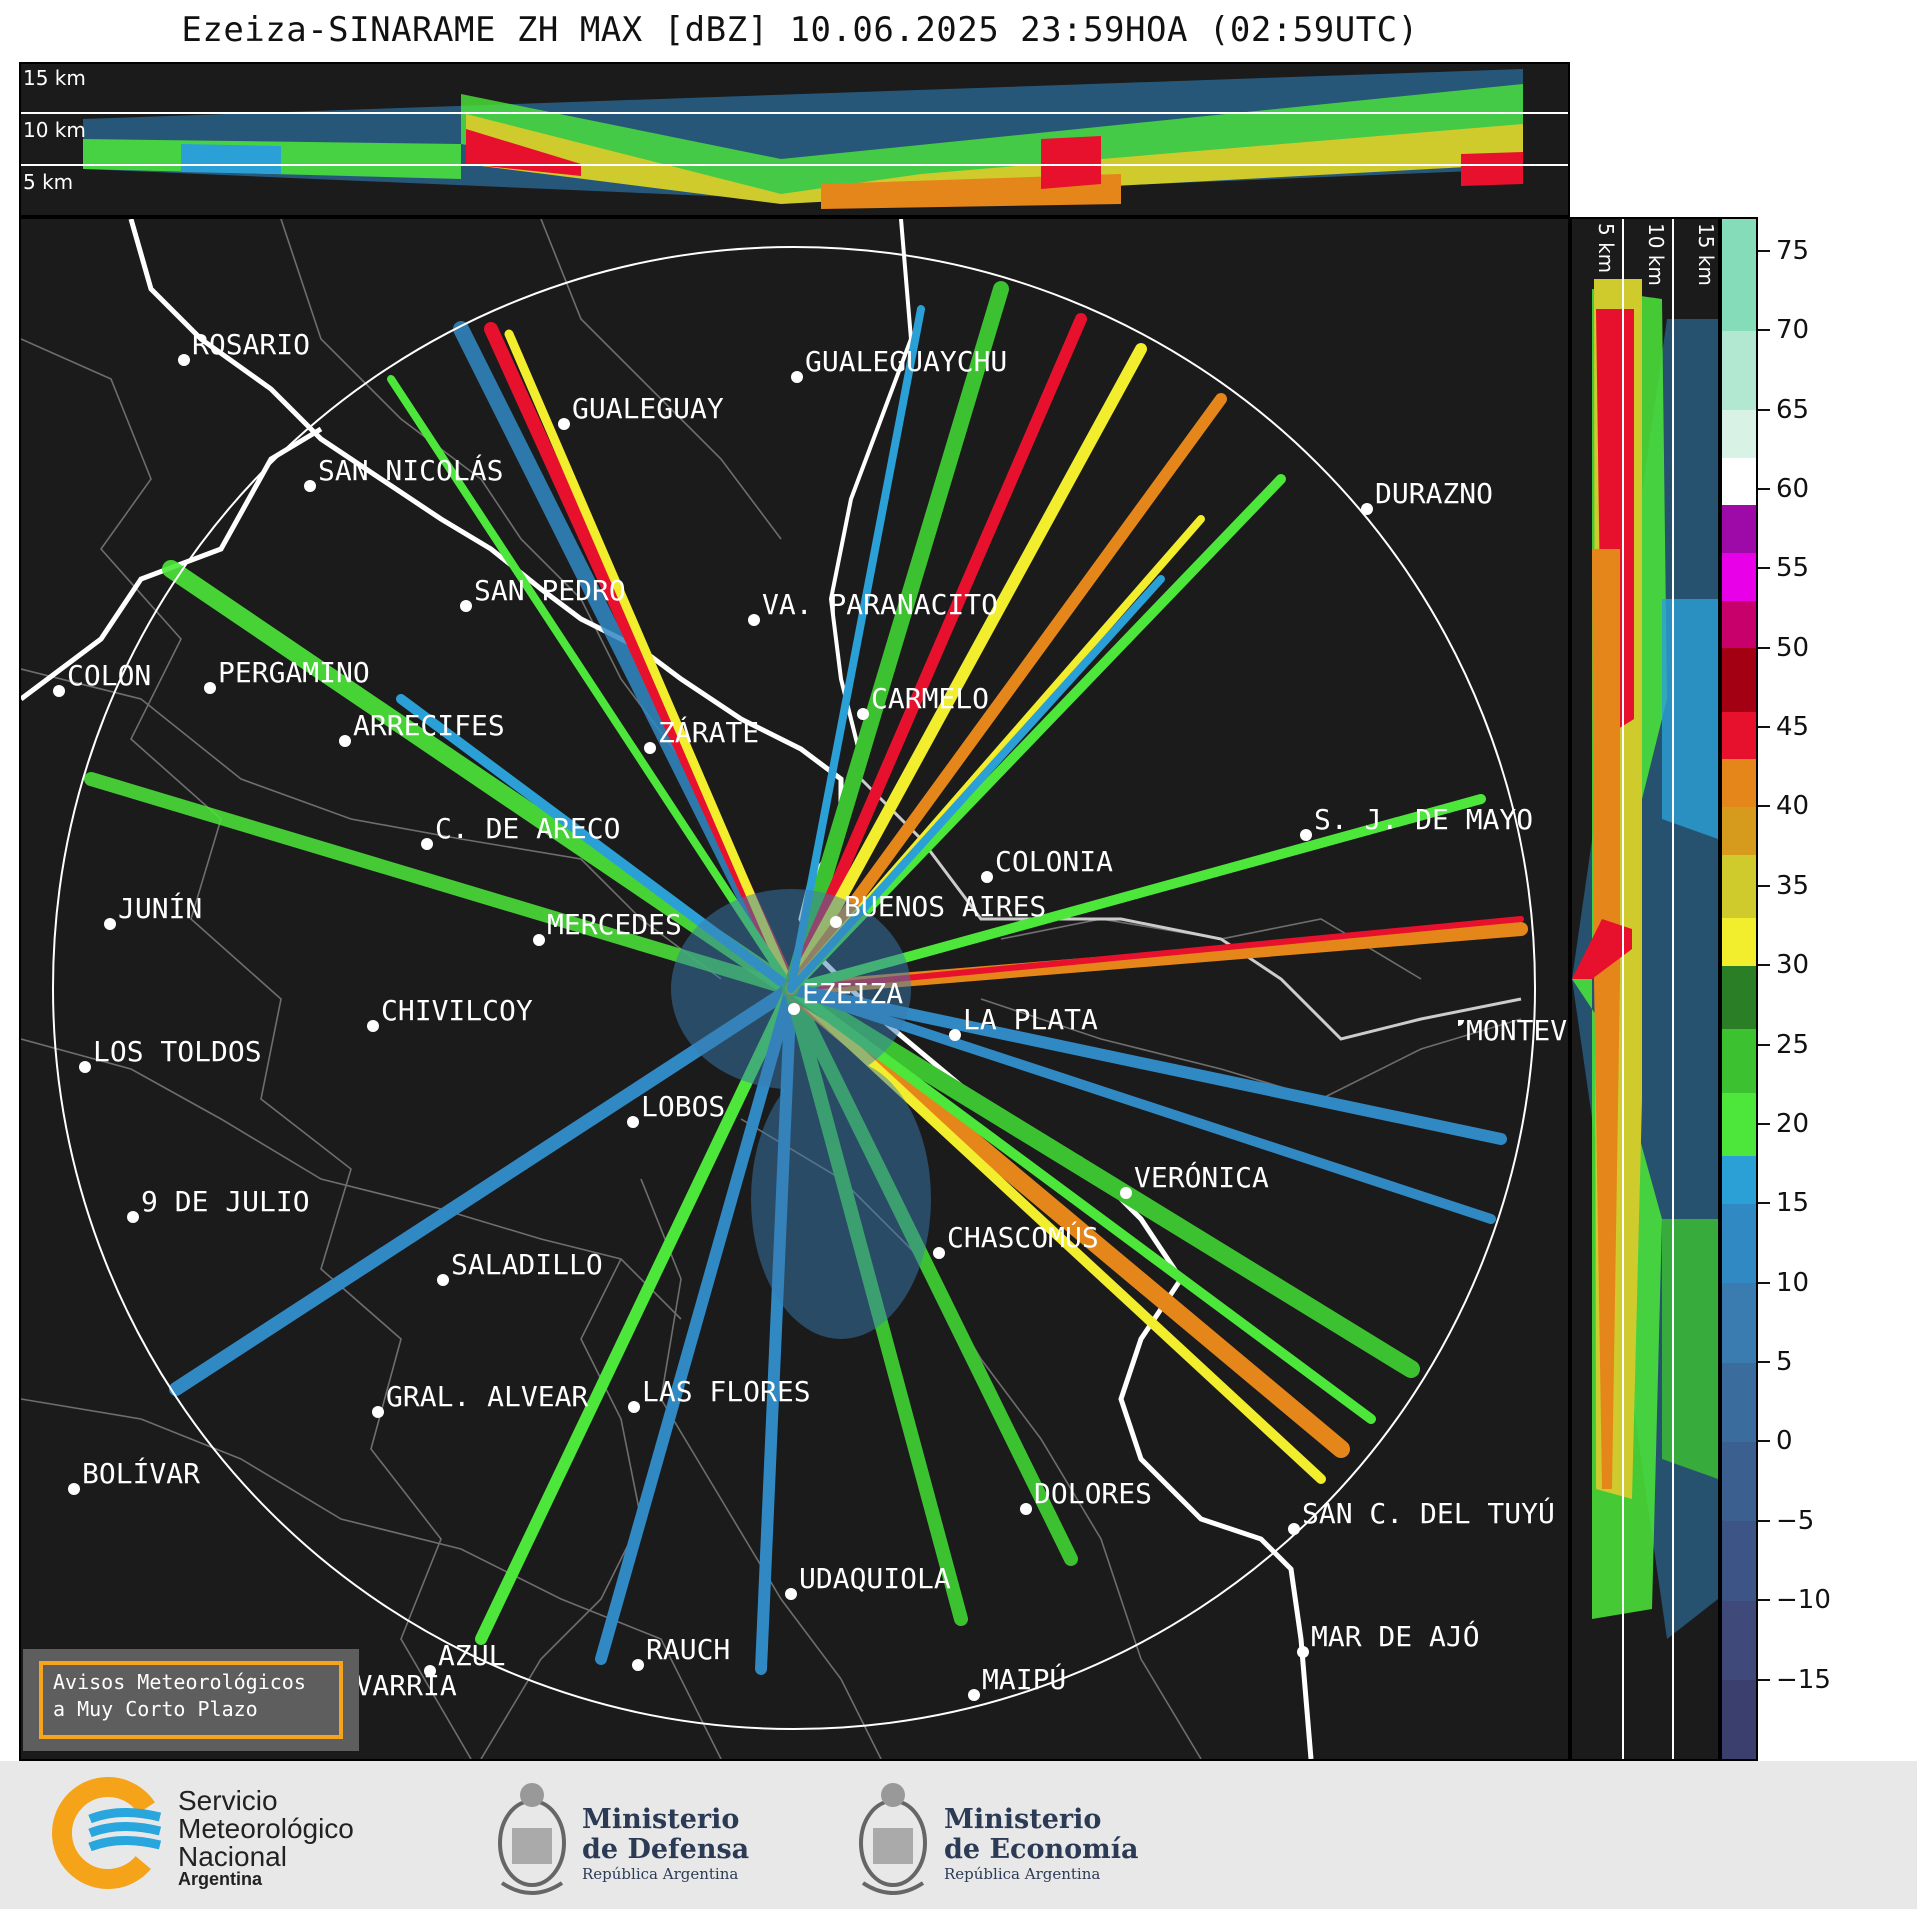 This screenshot has height=1909, width=1917. I want to click on city-label: ROSARIO, so click(251, 344).